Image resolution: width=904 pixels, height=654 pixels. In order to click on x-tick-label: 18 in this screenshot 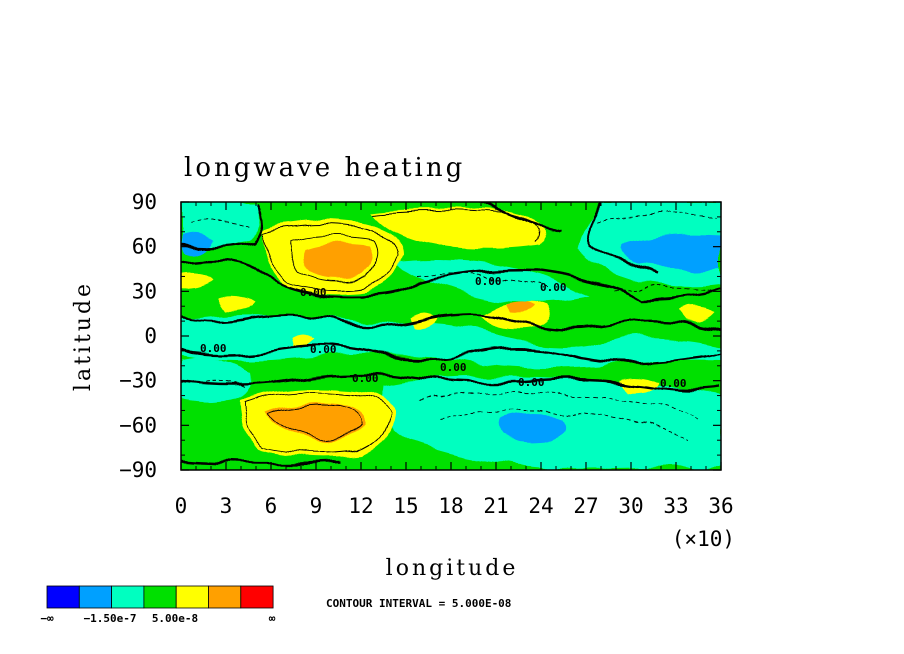, I will do `click(450, 506)`.